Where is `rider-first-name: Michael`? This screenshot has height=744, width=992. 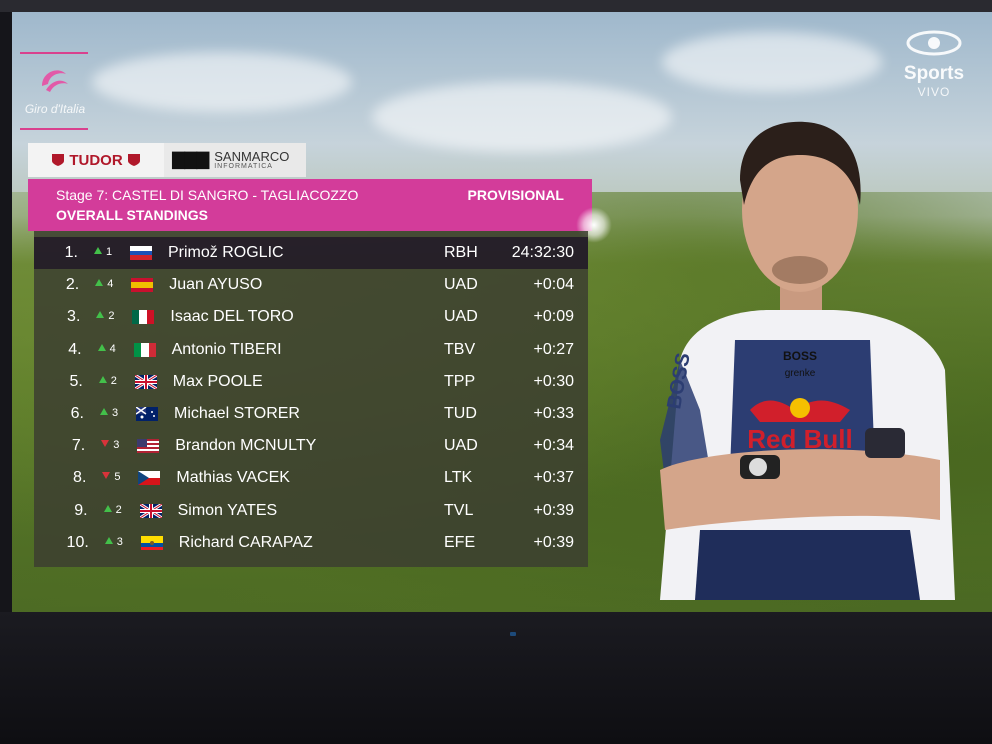
rider-first-name: Michael is located at coordinates (202, 413).